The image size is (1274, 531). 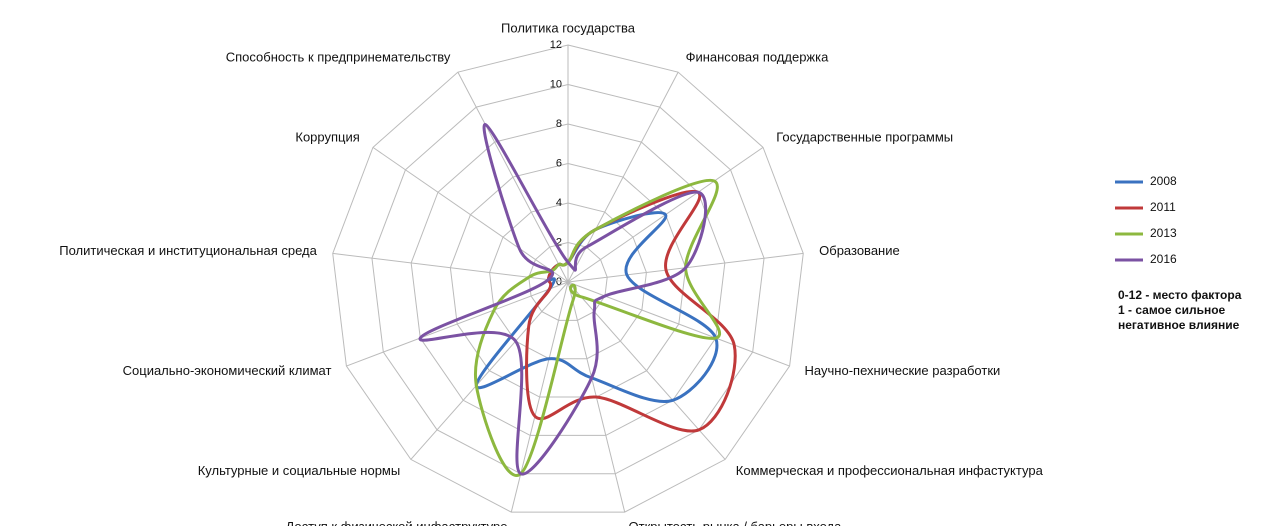 What do you see at coordinates (559, 242) in the screenshot?
I see `tick-label: 2` at bounding box center [559, 242].